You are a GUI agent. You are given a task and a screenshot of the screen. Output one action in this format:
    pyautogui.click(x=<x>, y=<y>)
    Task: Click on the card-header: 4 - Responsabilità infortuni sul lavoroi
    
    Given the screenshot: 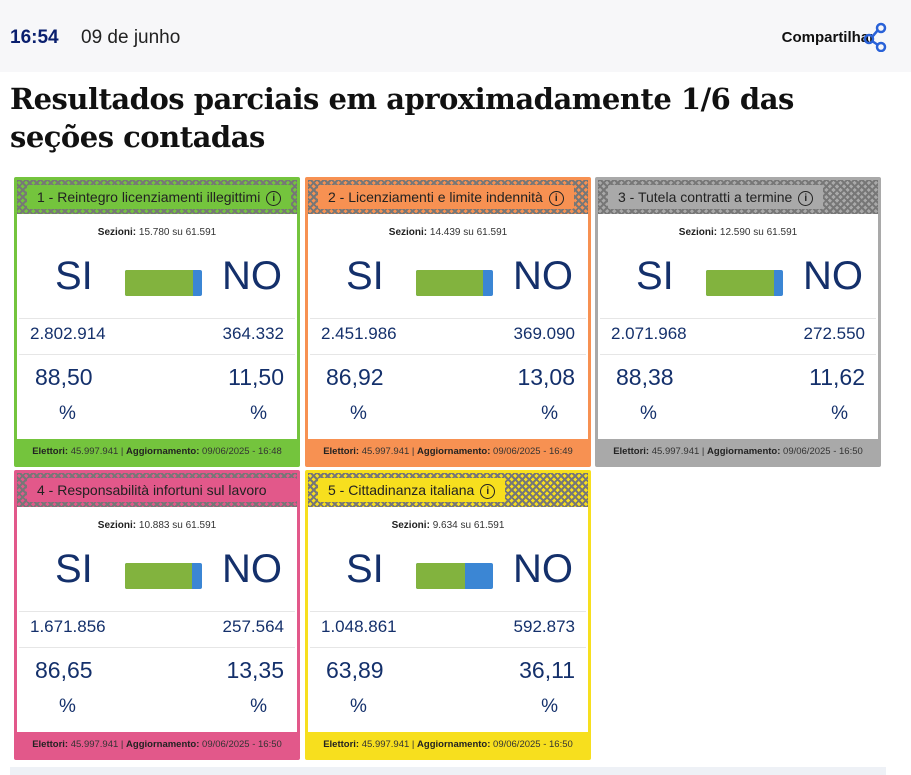 What is the action you would take?
    pyautogui.click(x=157, y=498)
    